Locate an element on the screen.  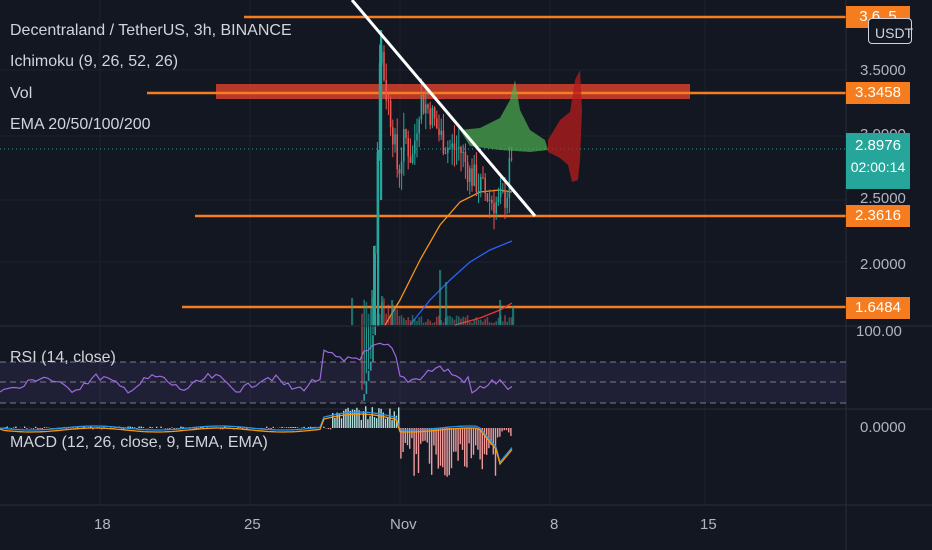
macd-histogram is located at coordinates (257, 441).